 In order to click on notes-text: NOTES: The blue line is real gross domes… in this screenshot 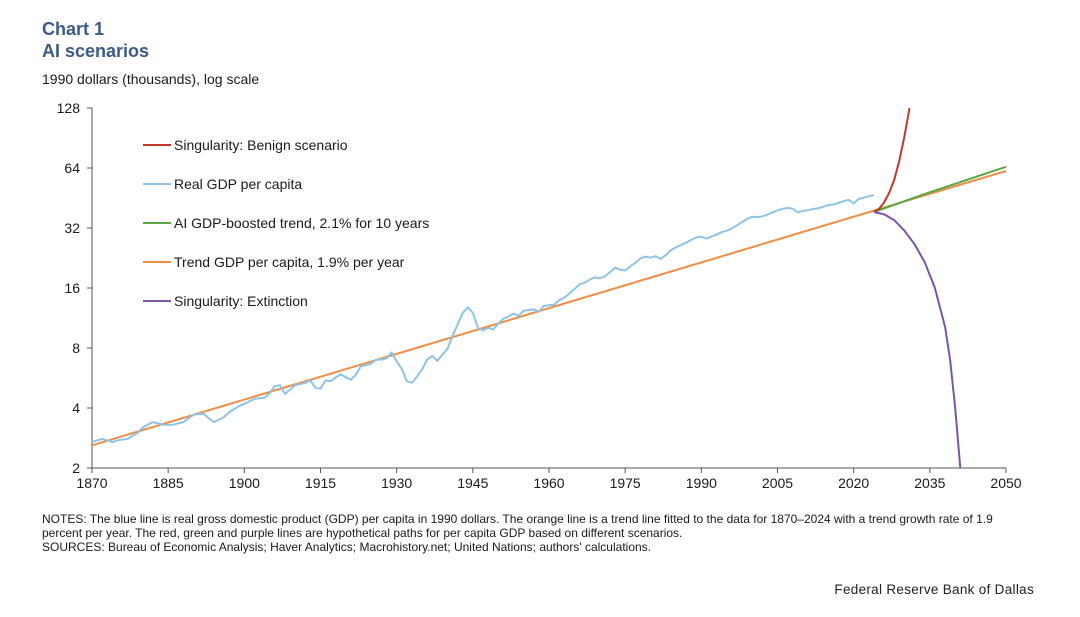, I will do `click(517, 526)`.